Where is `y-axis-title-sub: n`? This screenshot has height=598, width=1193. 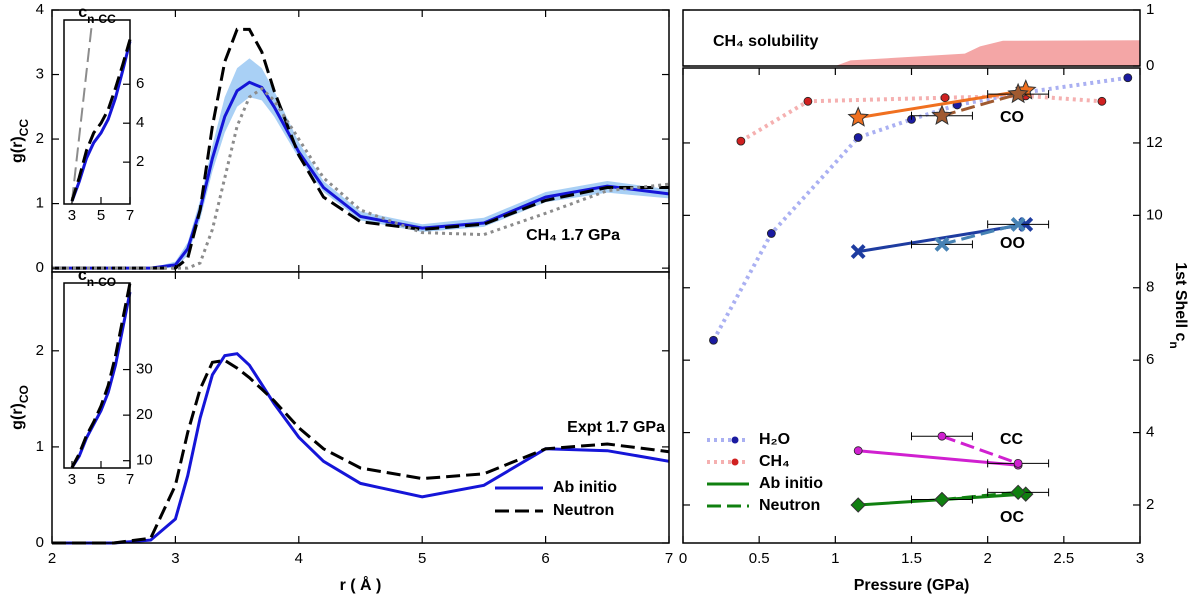 y-axis-title-sub: n is located at coordinates (1174, 344).